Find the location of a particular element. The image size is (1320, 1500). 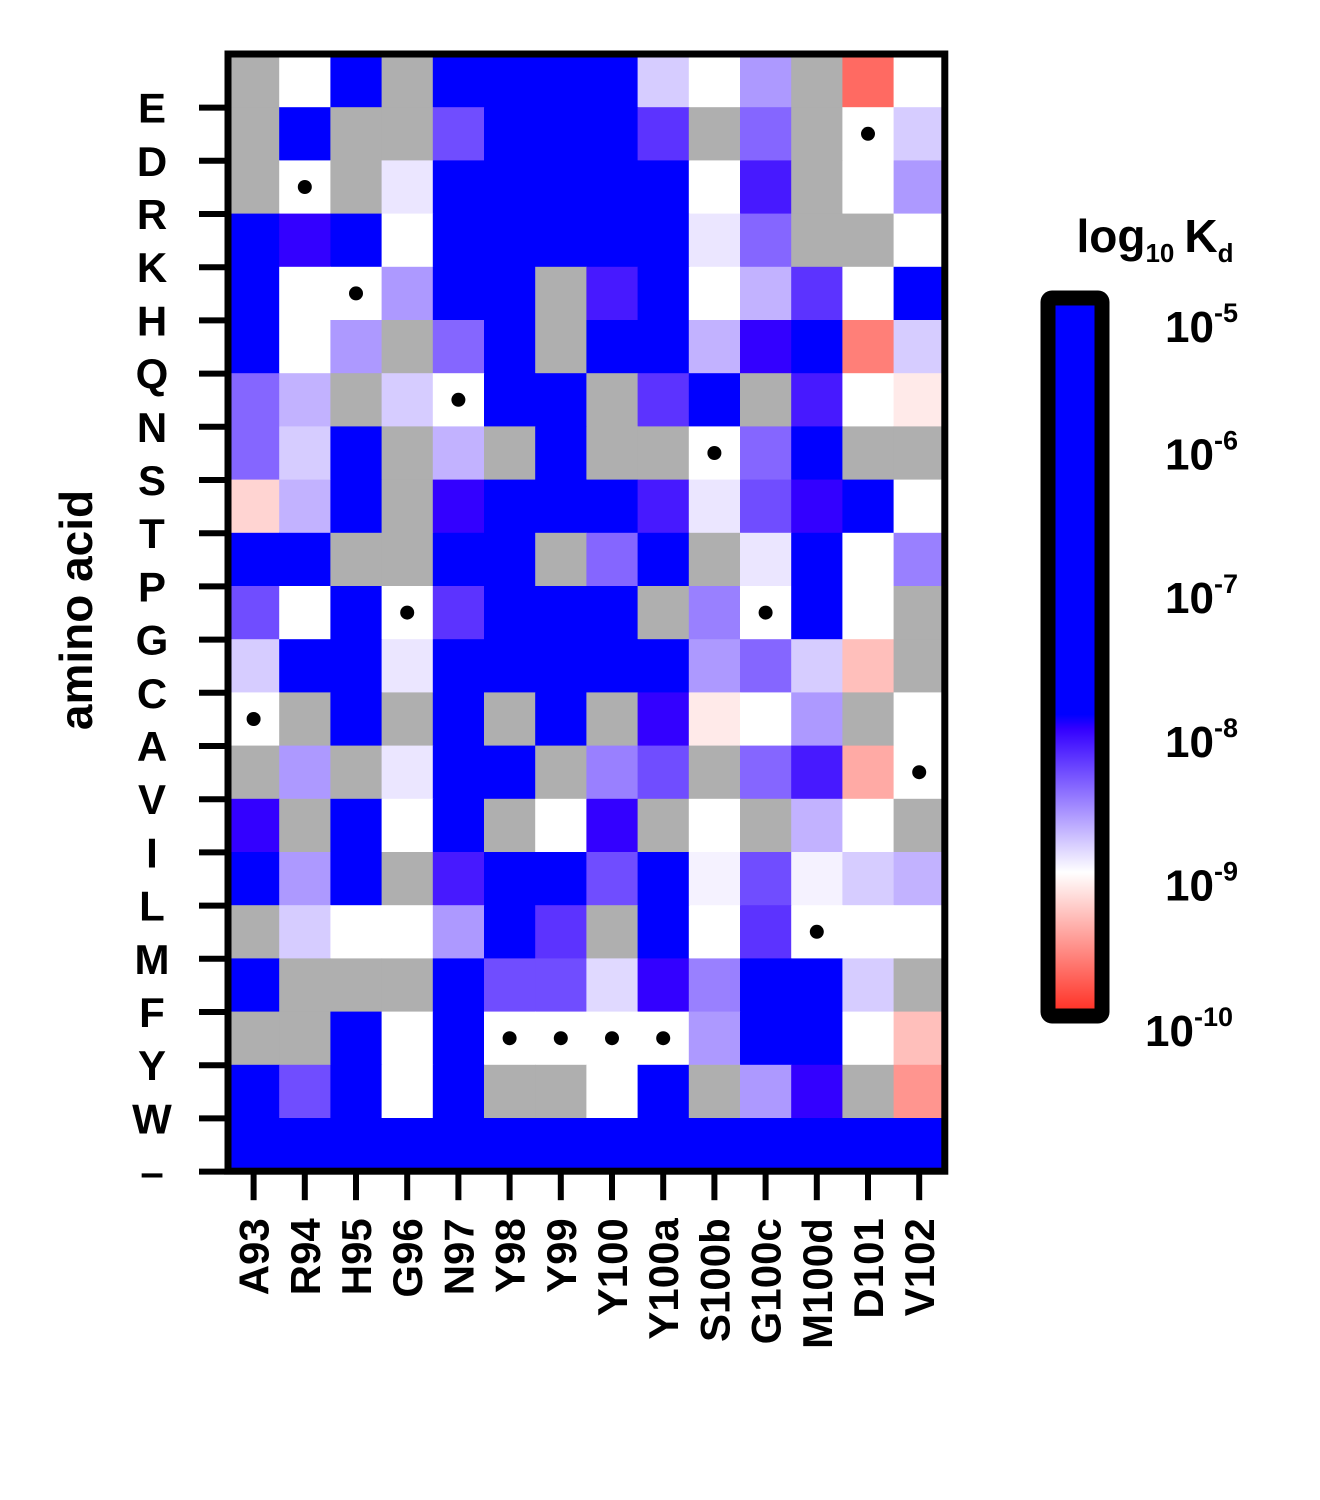

x-tick-label: R94 is located at coordinates (305, 1257).